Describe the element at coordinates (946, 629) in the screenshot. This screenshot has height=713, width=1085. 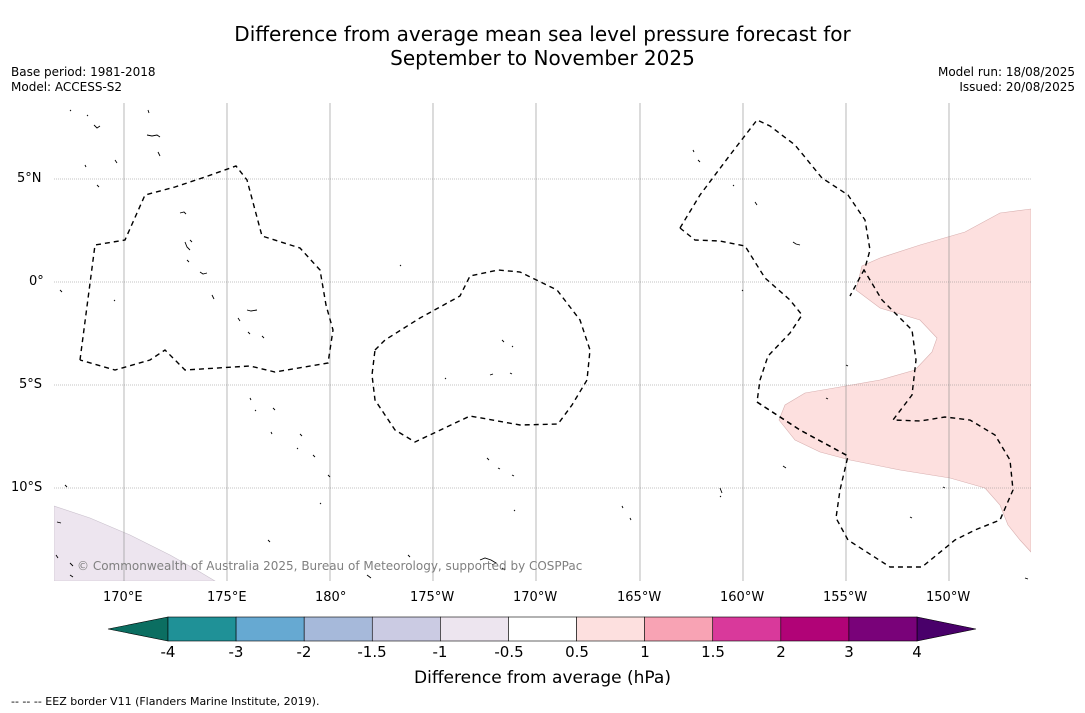
I see `colorbar-over-triangle` at that location.